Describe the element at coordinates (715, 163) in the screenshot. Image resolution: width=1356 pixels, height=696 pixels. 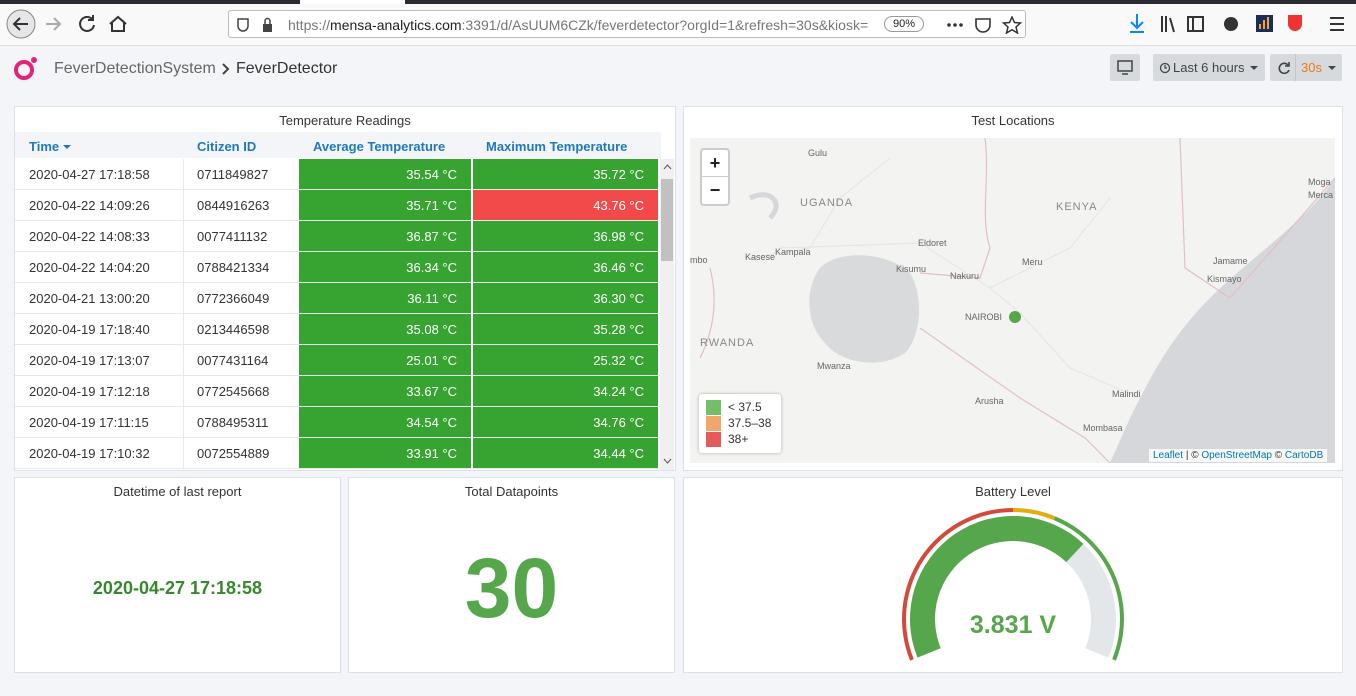
I see `zoom-in: +` at that location.